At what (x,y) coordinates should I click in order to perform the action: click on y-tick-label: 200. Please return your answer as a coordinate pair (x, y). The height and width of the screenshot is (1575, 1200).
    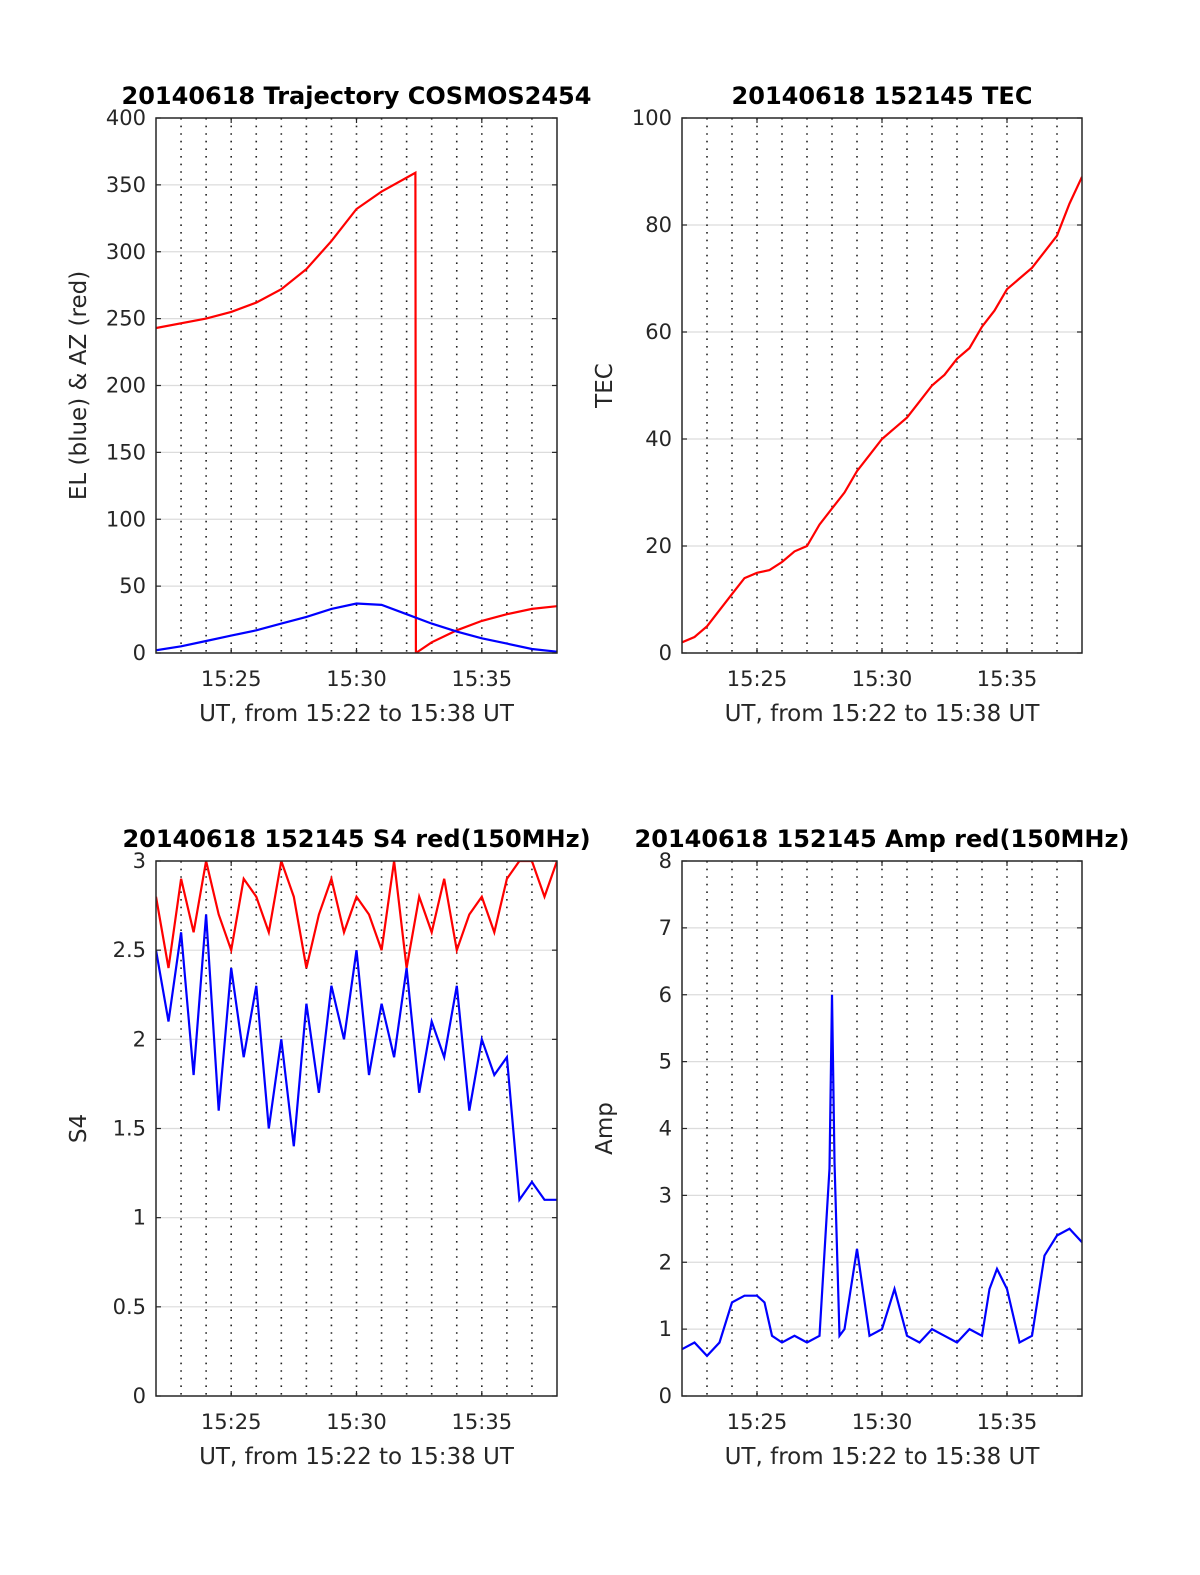
    Looking at the image, I should click on (126, 386).